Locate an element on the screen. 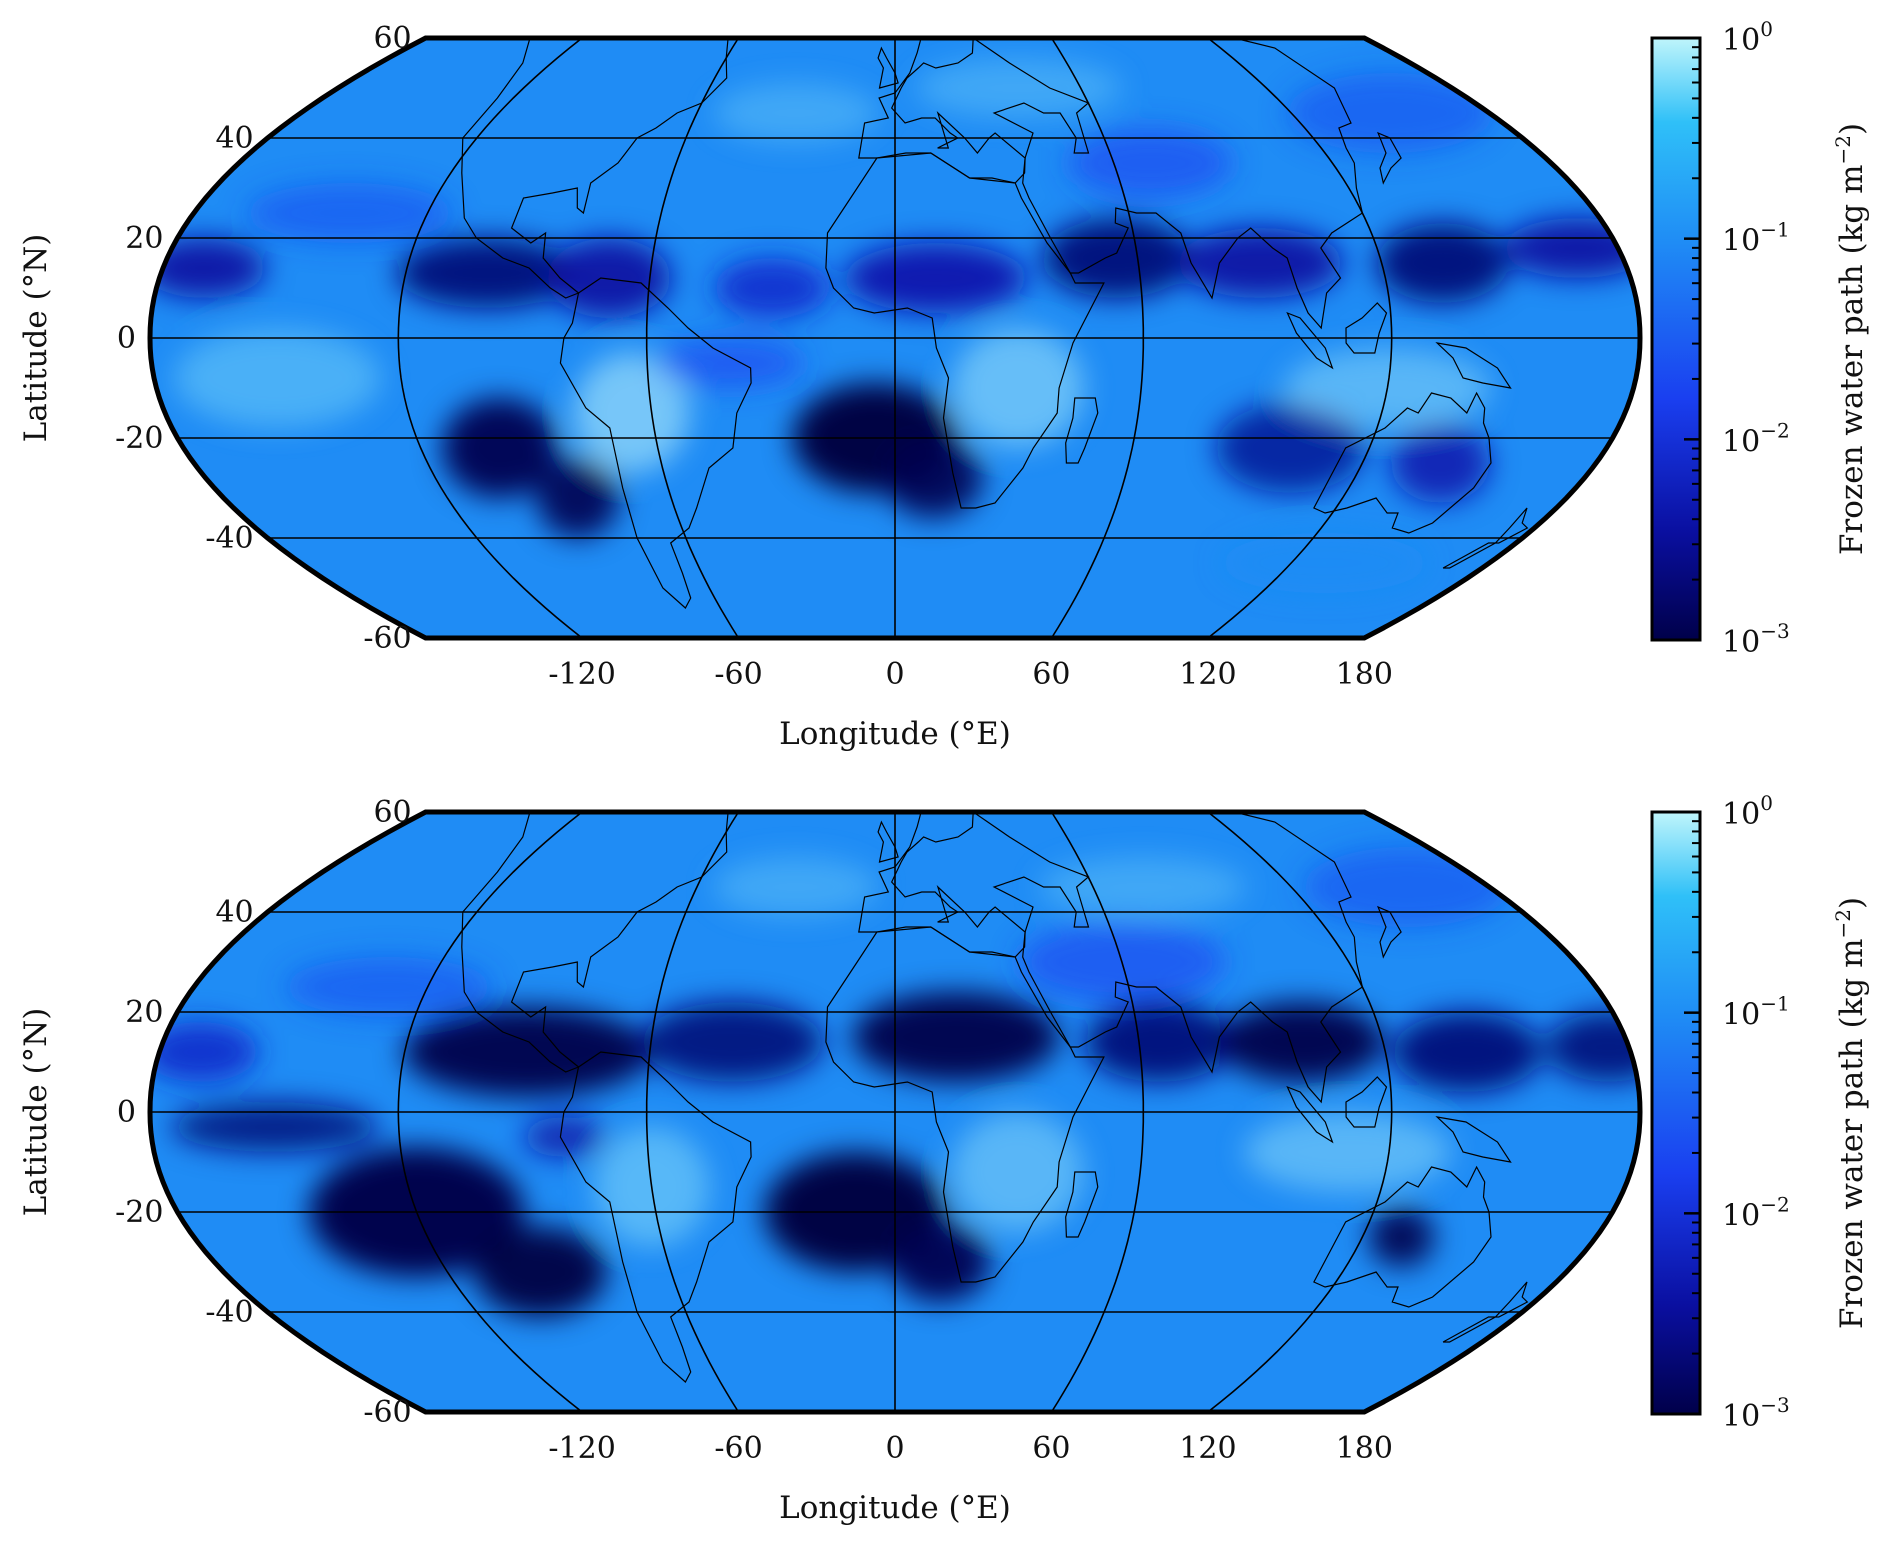 This screenshot has height=1551, width=1892. colorbar-label: Frozen water path (kg m−2) is located at coordinates (1850, 1113).